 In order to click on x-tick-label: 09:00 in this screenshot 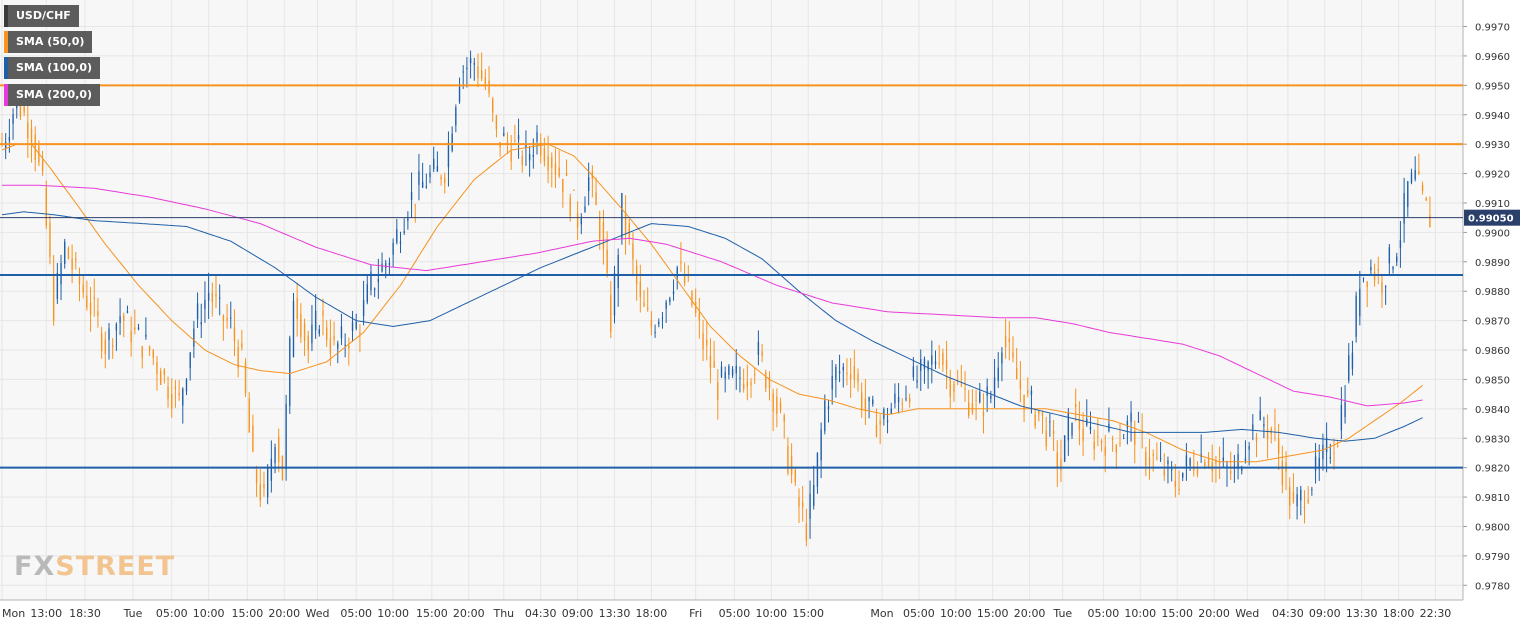, I will do `click(1325, 613)`.